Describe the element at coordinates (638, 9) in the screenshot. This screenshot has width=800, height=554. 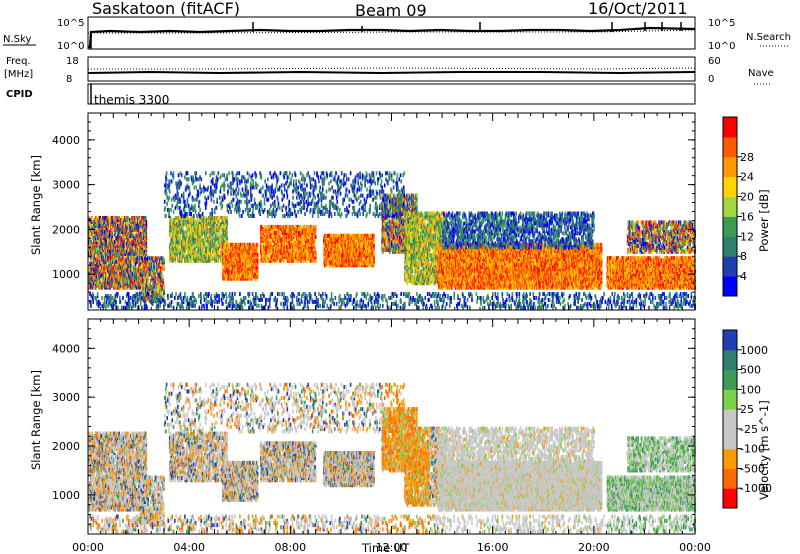
I see `date-title: 16/Oct/2011` at that location.